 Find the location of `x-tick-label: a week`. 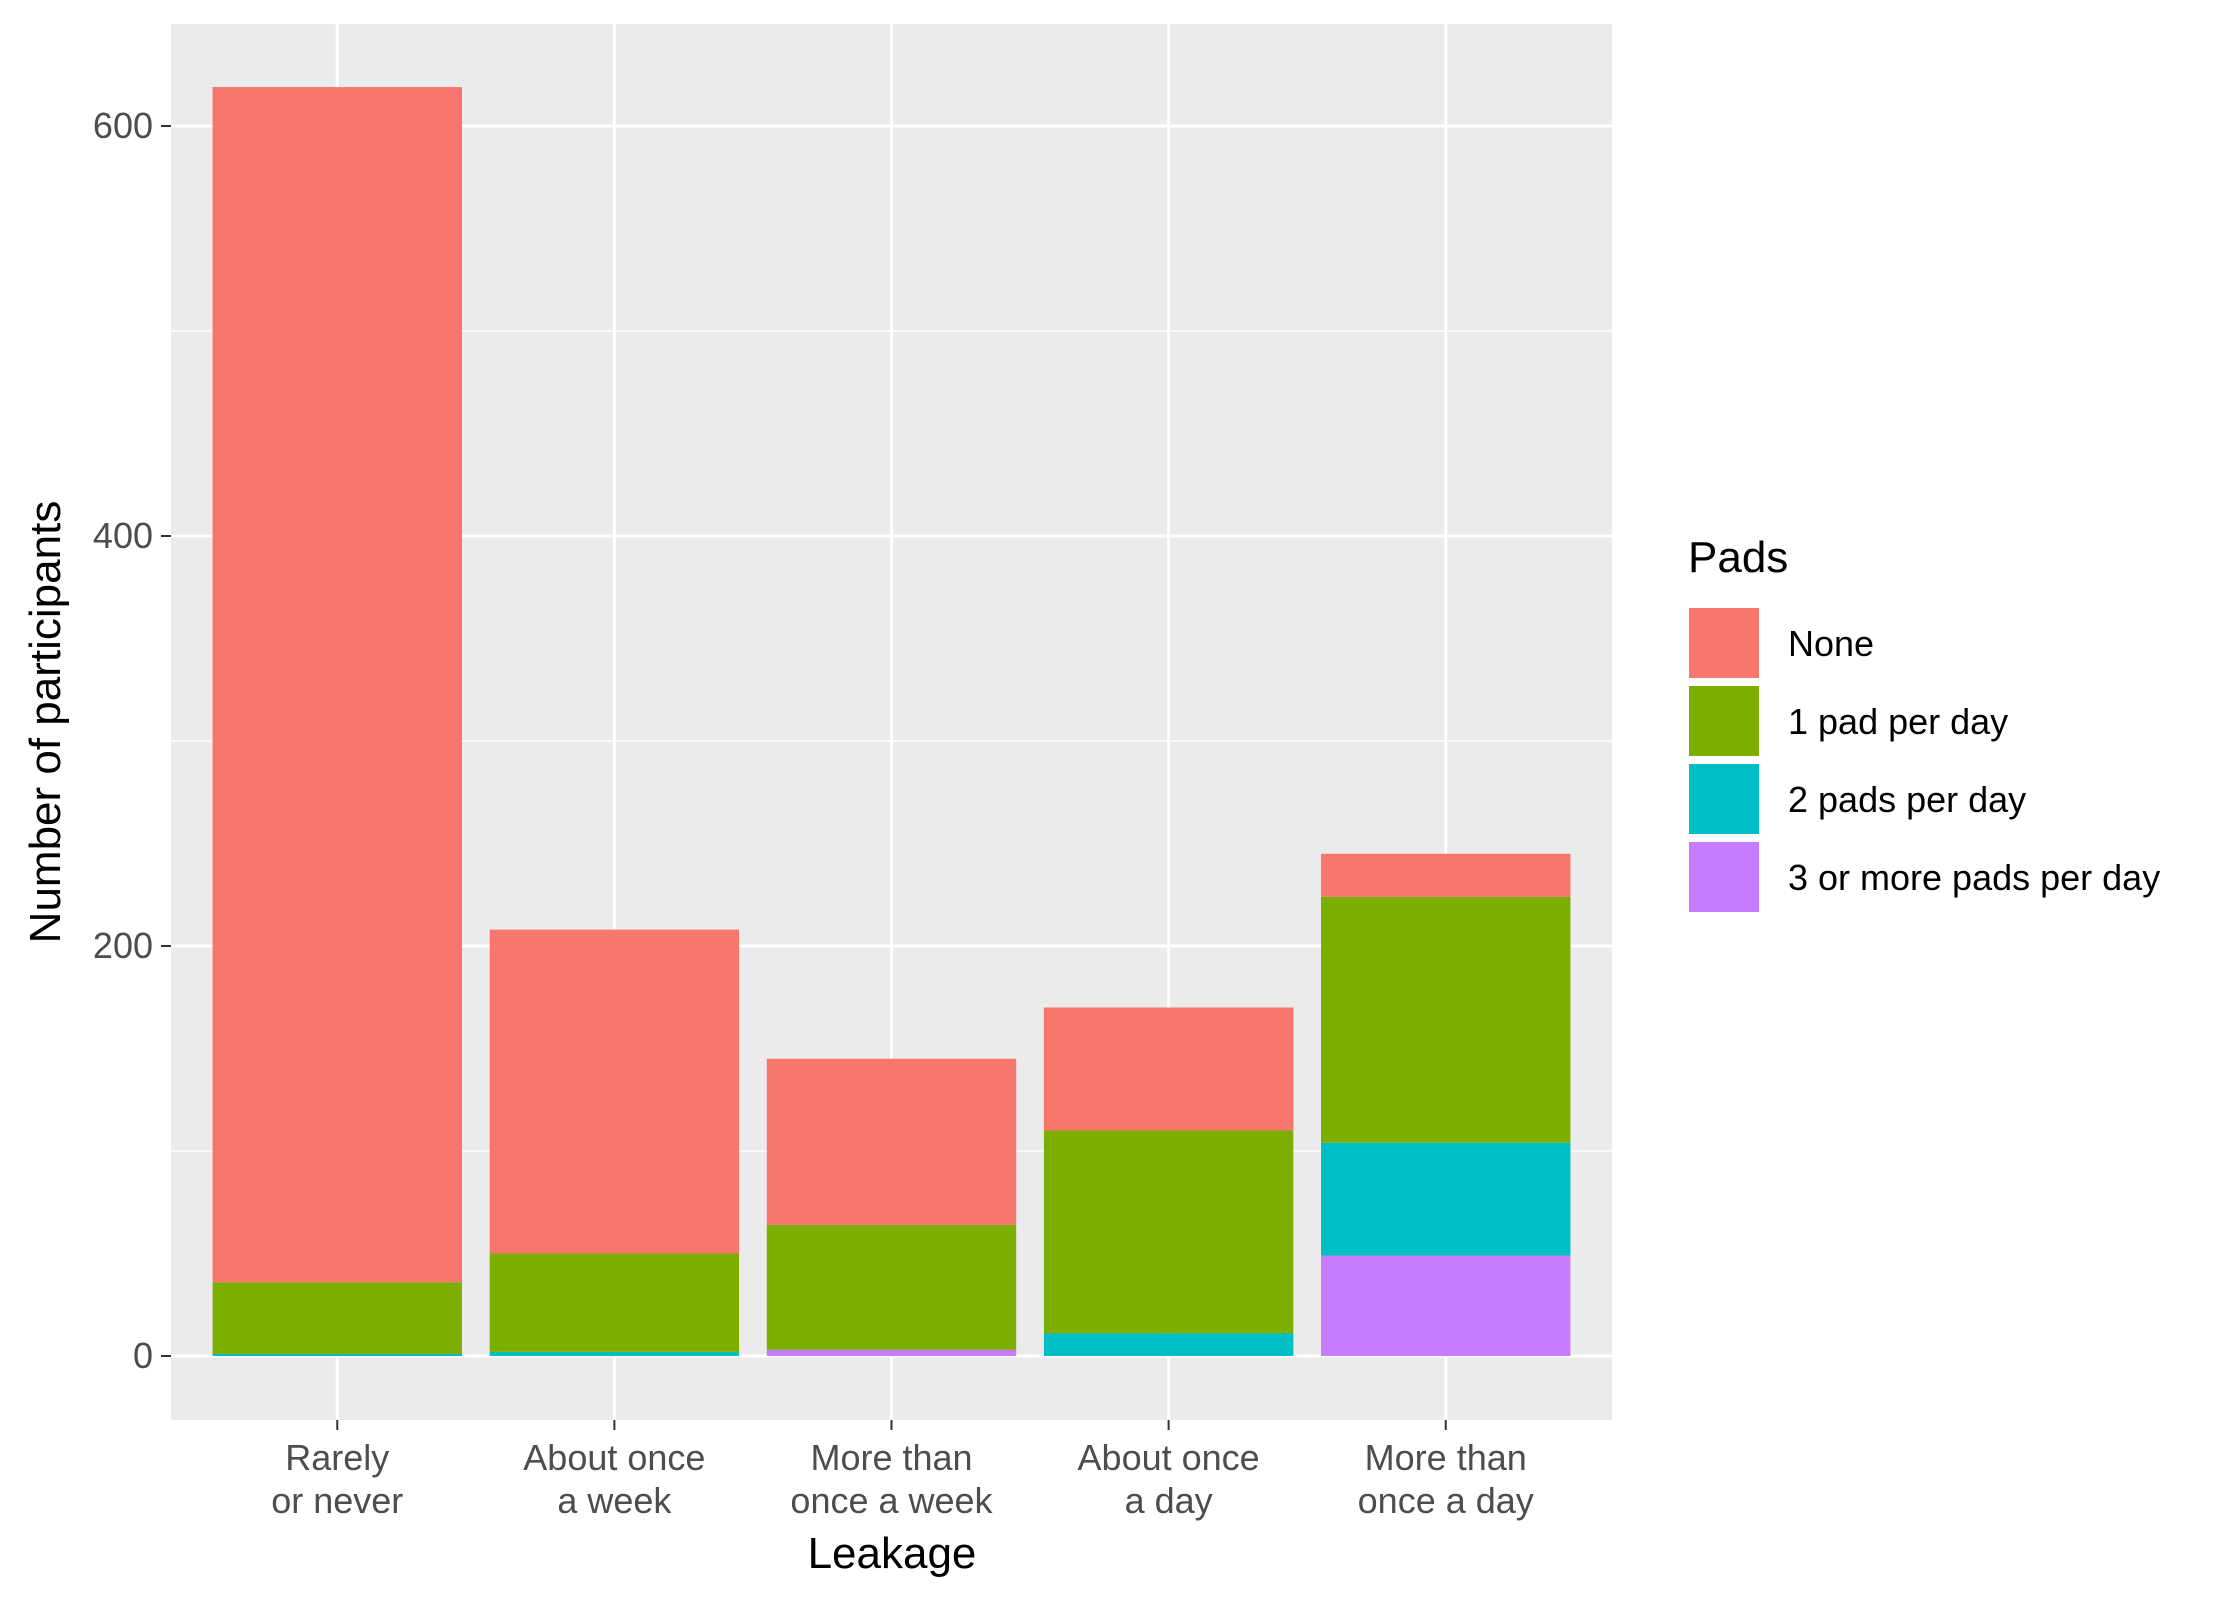

x-tick-label: a week is located at coordinates (614, 1500).